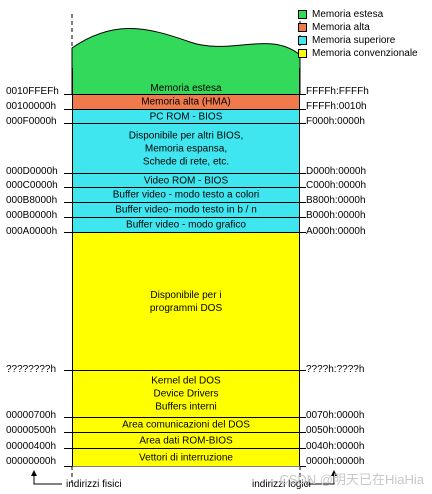 The image size is (432, 494). I want to click on logical-arrow-head-icon, so click(334, 473).